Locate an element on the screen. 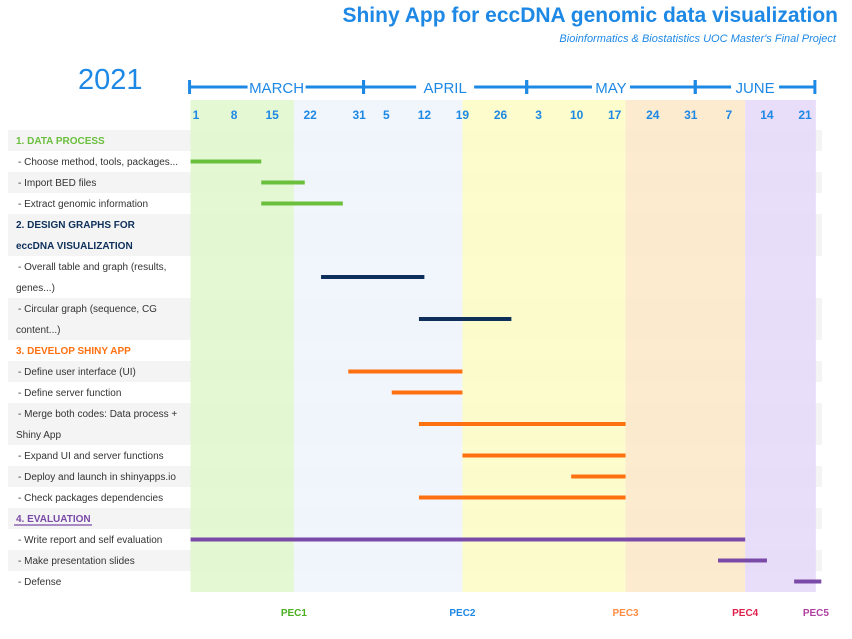 Image resolution: width=852 pixels, height=639 pixels. milestone-labels: PEC1 PEC2 PEC3 PEC4 PEC5 is located at coordinates (555, 613).